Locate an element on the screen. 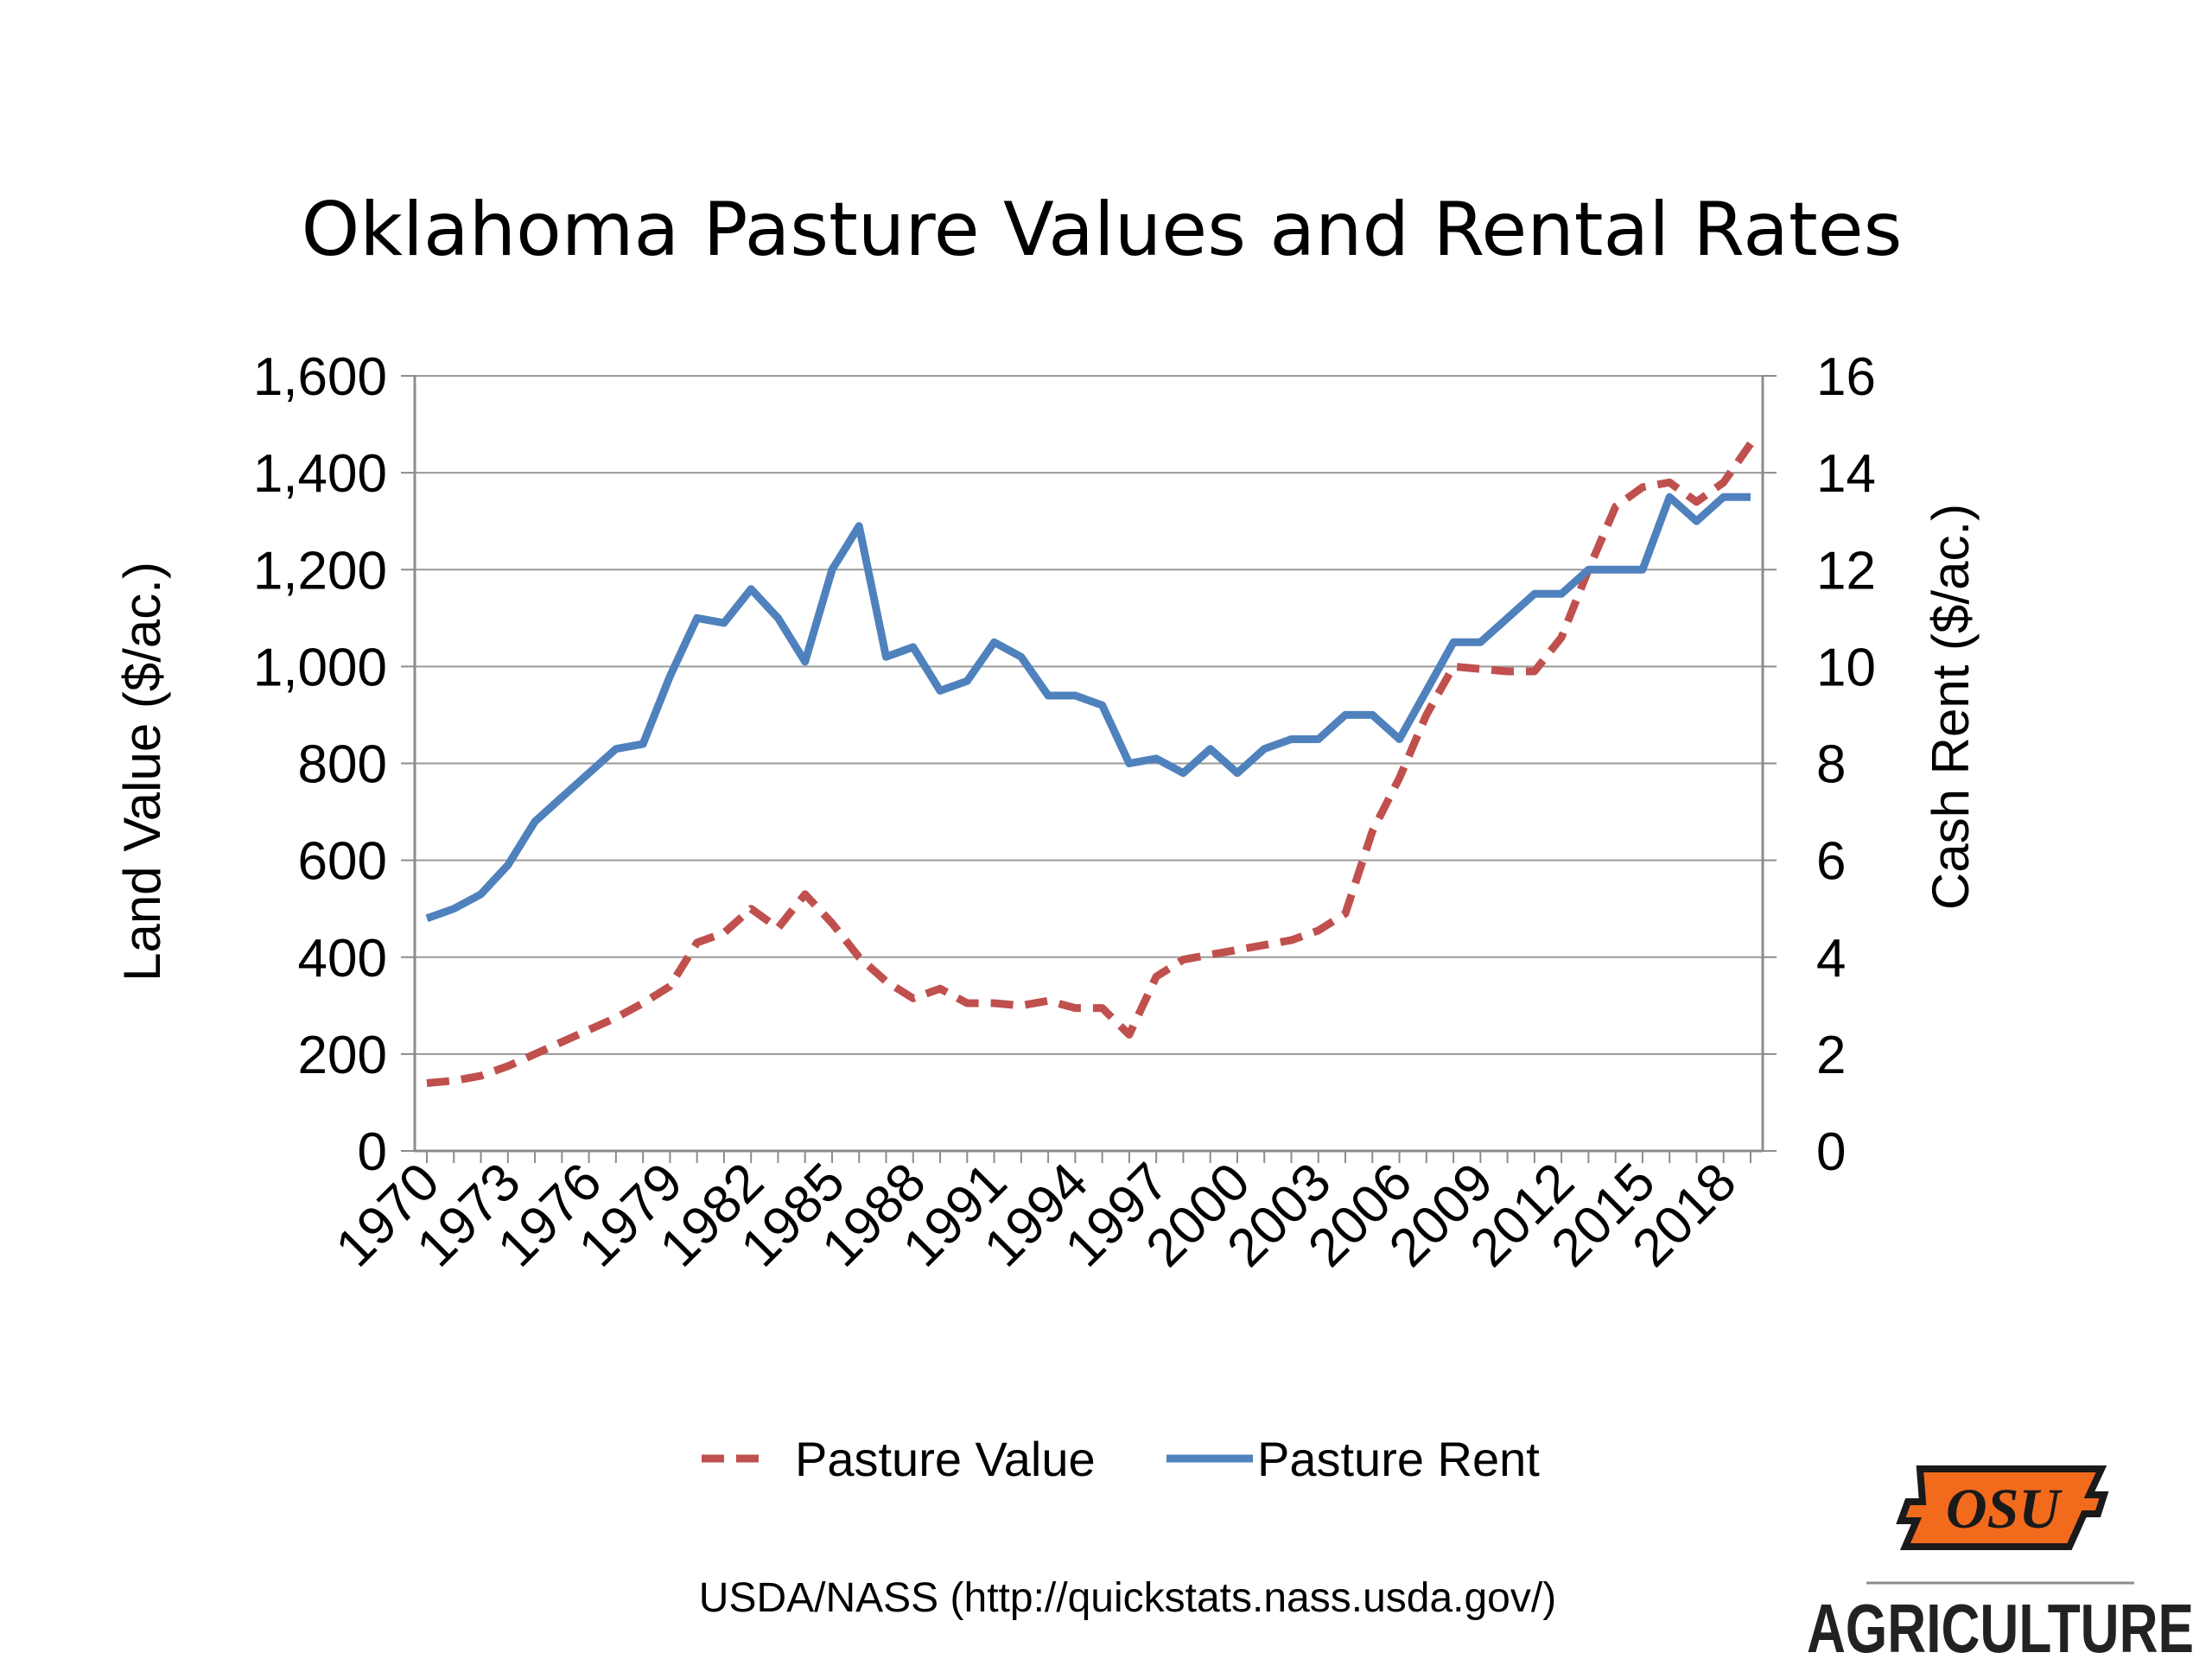  right-tick-label: 2 is located at coordinates (1831, 1055).